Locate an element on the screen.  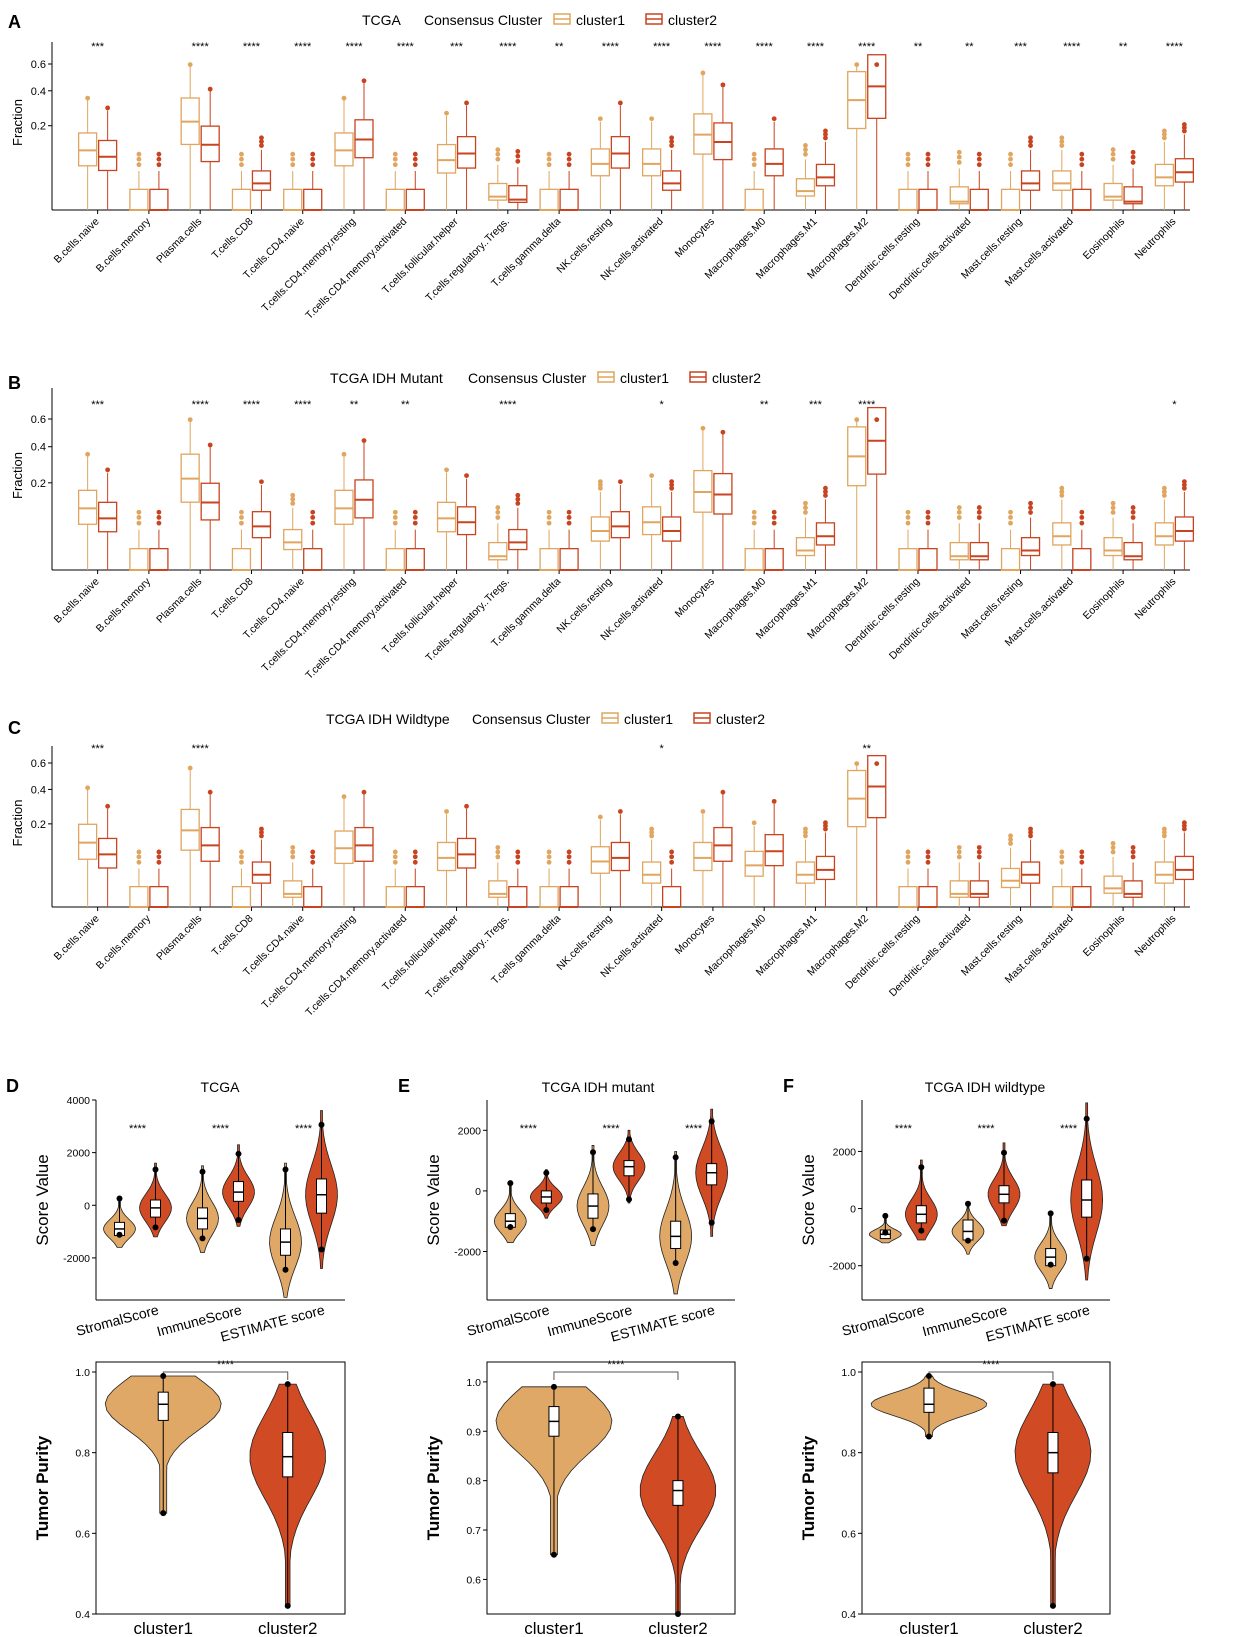
box-Dendritic.cells.resting-cluster2 is located at coordinates (928, 181).